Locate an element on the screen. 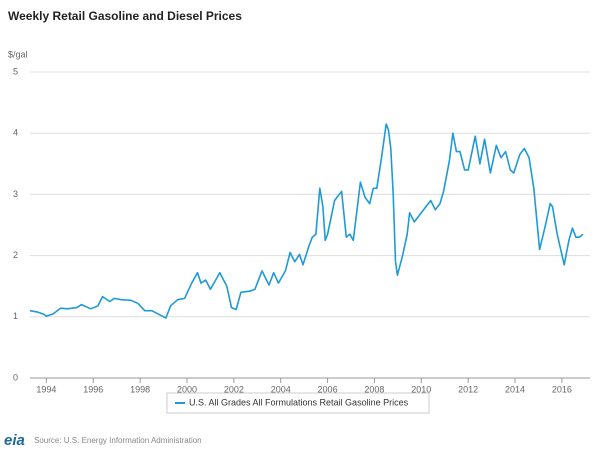 The height and width of the screenshot is (455, 600). chart-title: Weekly Retail Gasoline and Diesel Prices is located at coordinates (125, 16).